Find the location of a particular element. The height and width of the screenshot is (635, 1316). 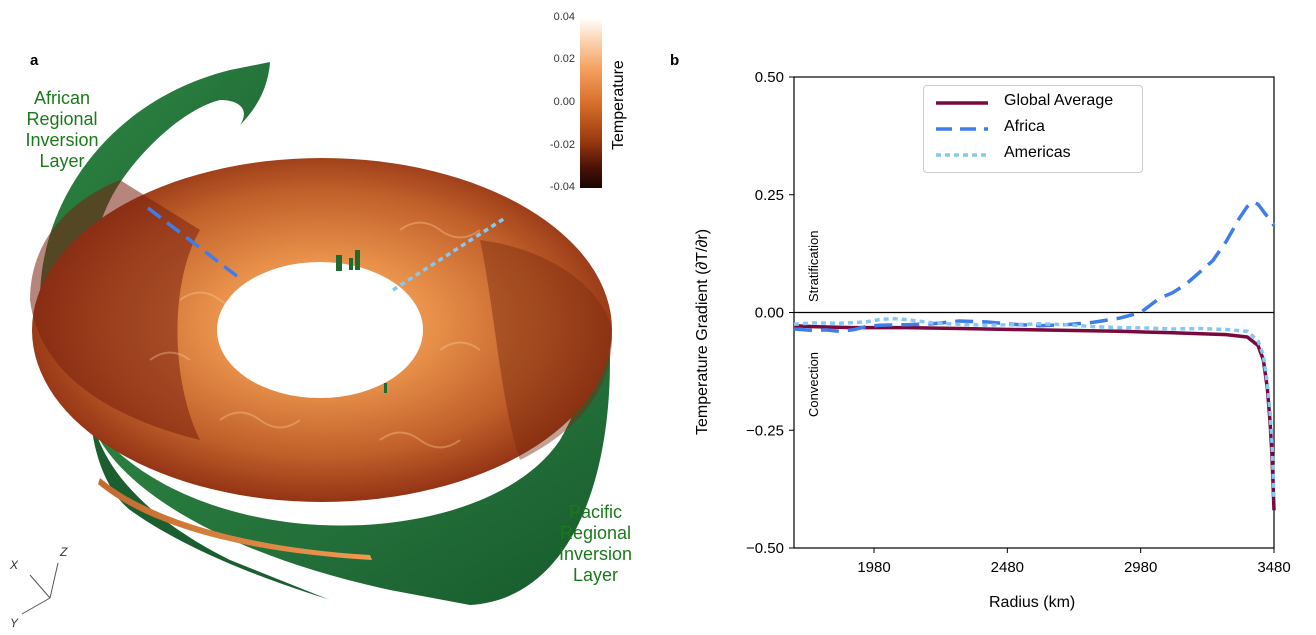

x-tick-label: 2480 is located at coordinates (1007, 567).